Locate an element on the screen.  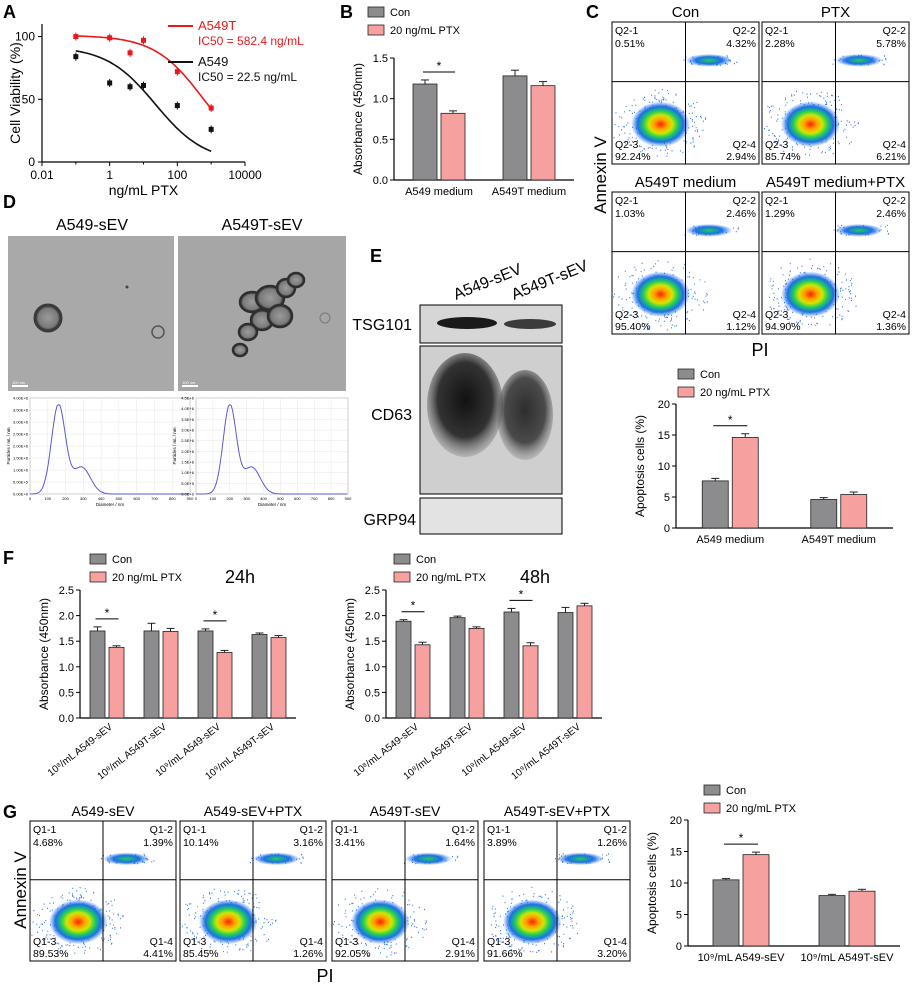
quadrant-value: 4.68% is located at coordinates (48, 843).